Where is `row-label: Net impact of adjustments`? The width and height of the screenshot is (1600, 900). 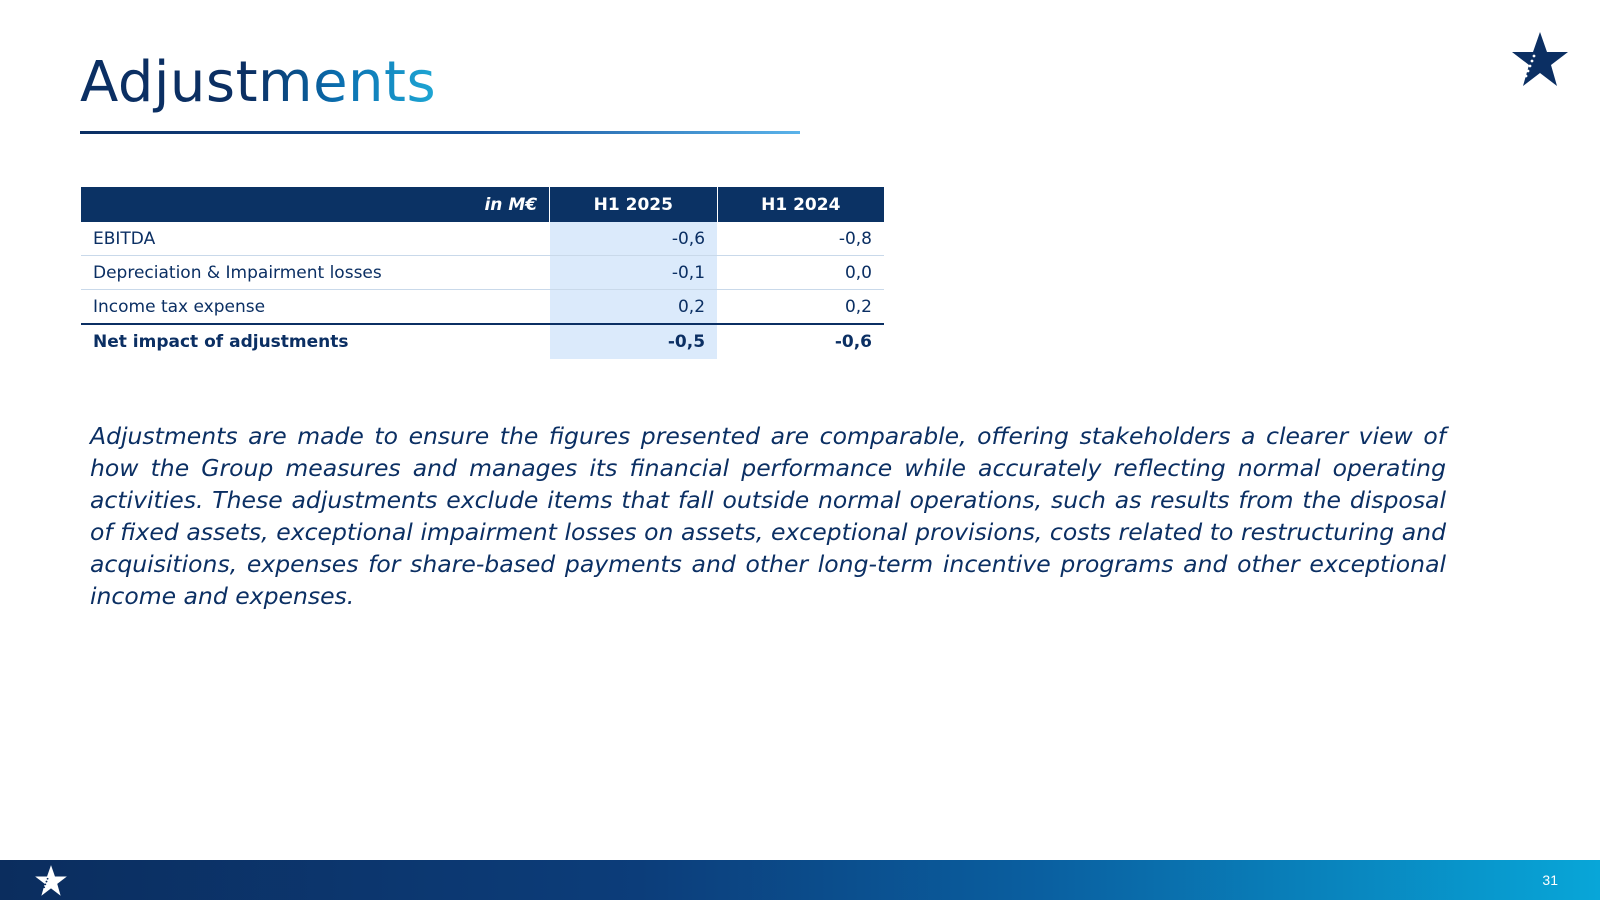
row-label: Net impact of adjustments is located at coordinates (315, 341).